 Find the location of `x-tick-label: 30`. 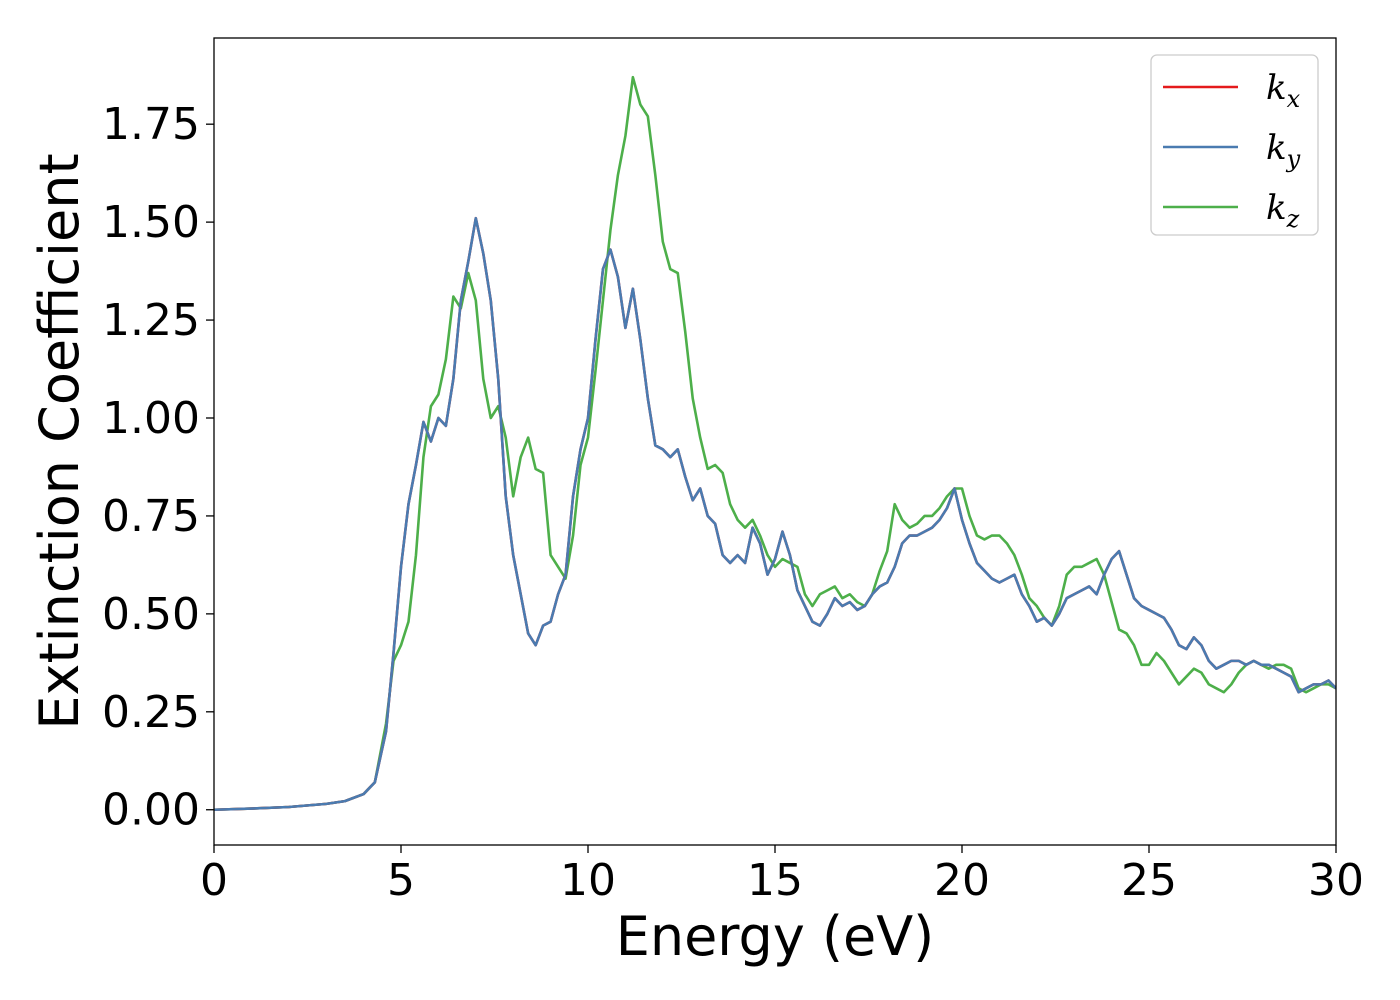

x-tick-label: 30 is located at coordinates (1336, 880).